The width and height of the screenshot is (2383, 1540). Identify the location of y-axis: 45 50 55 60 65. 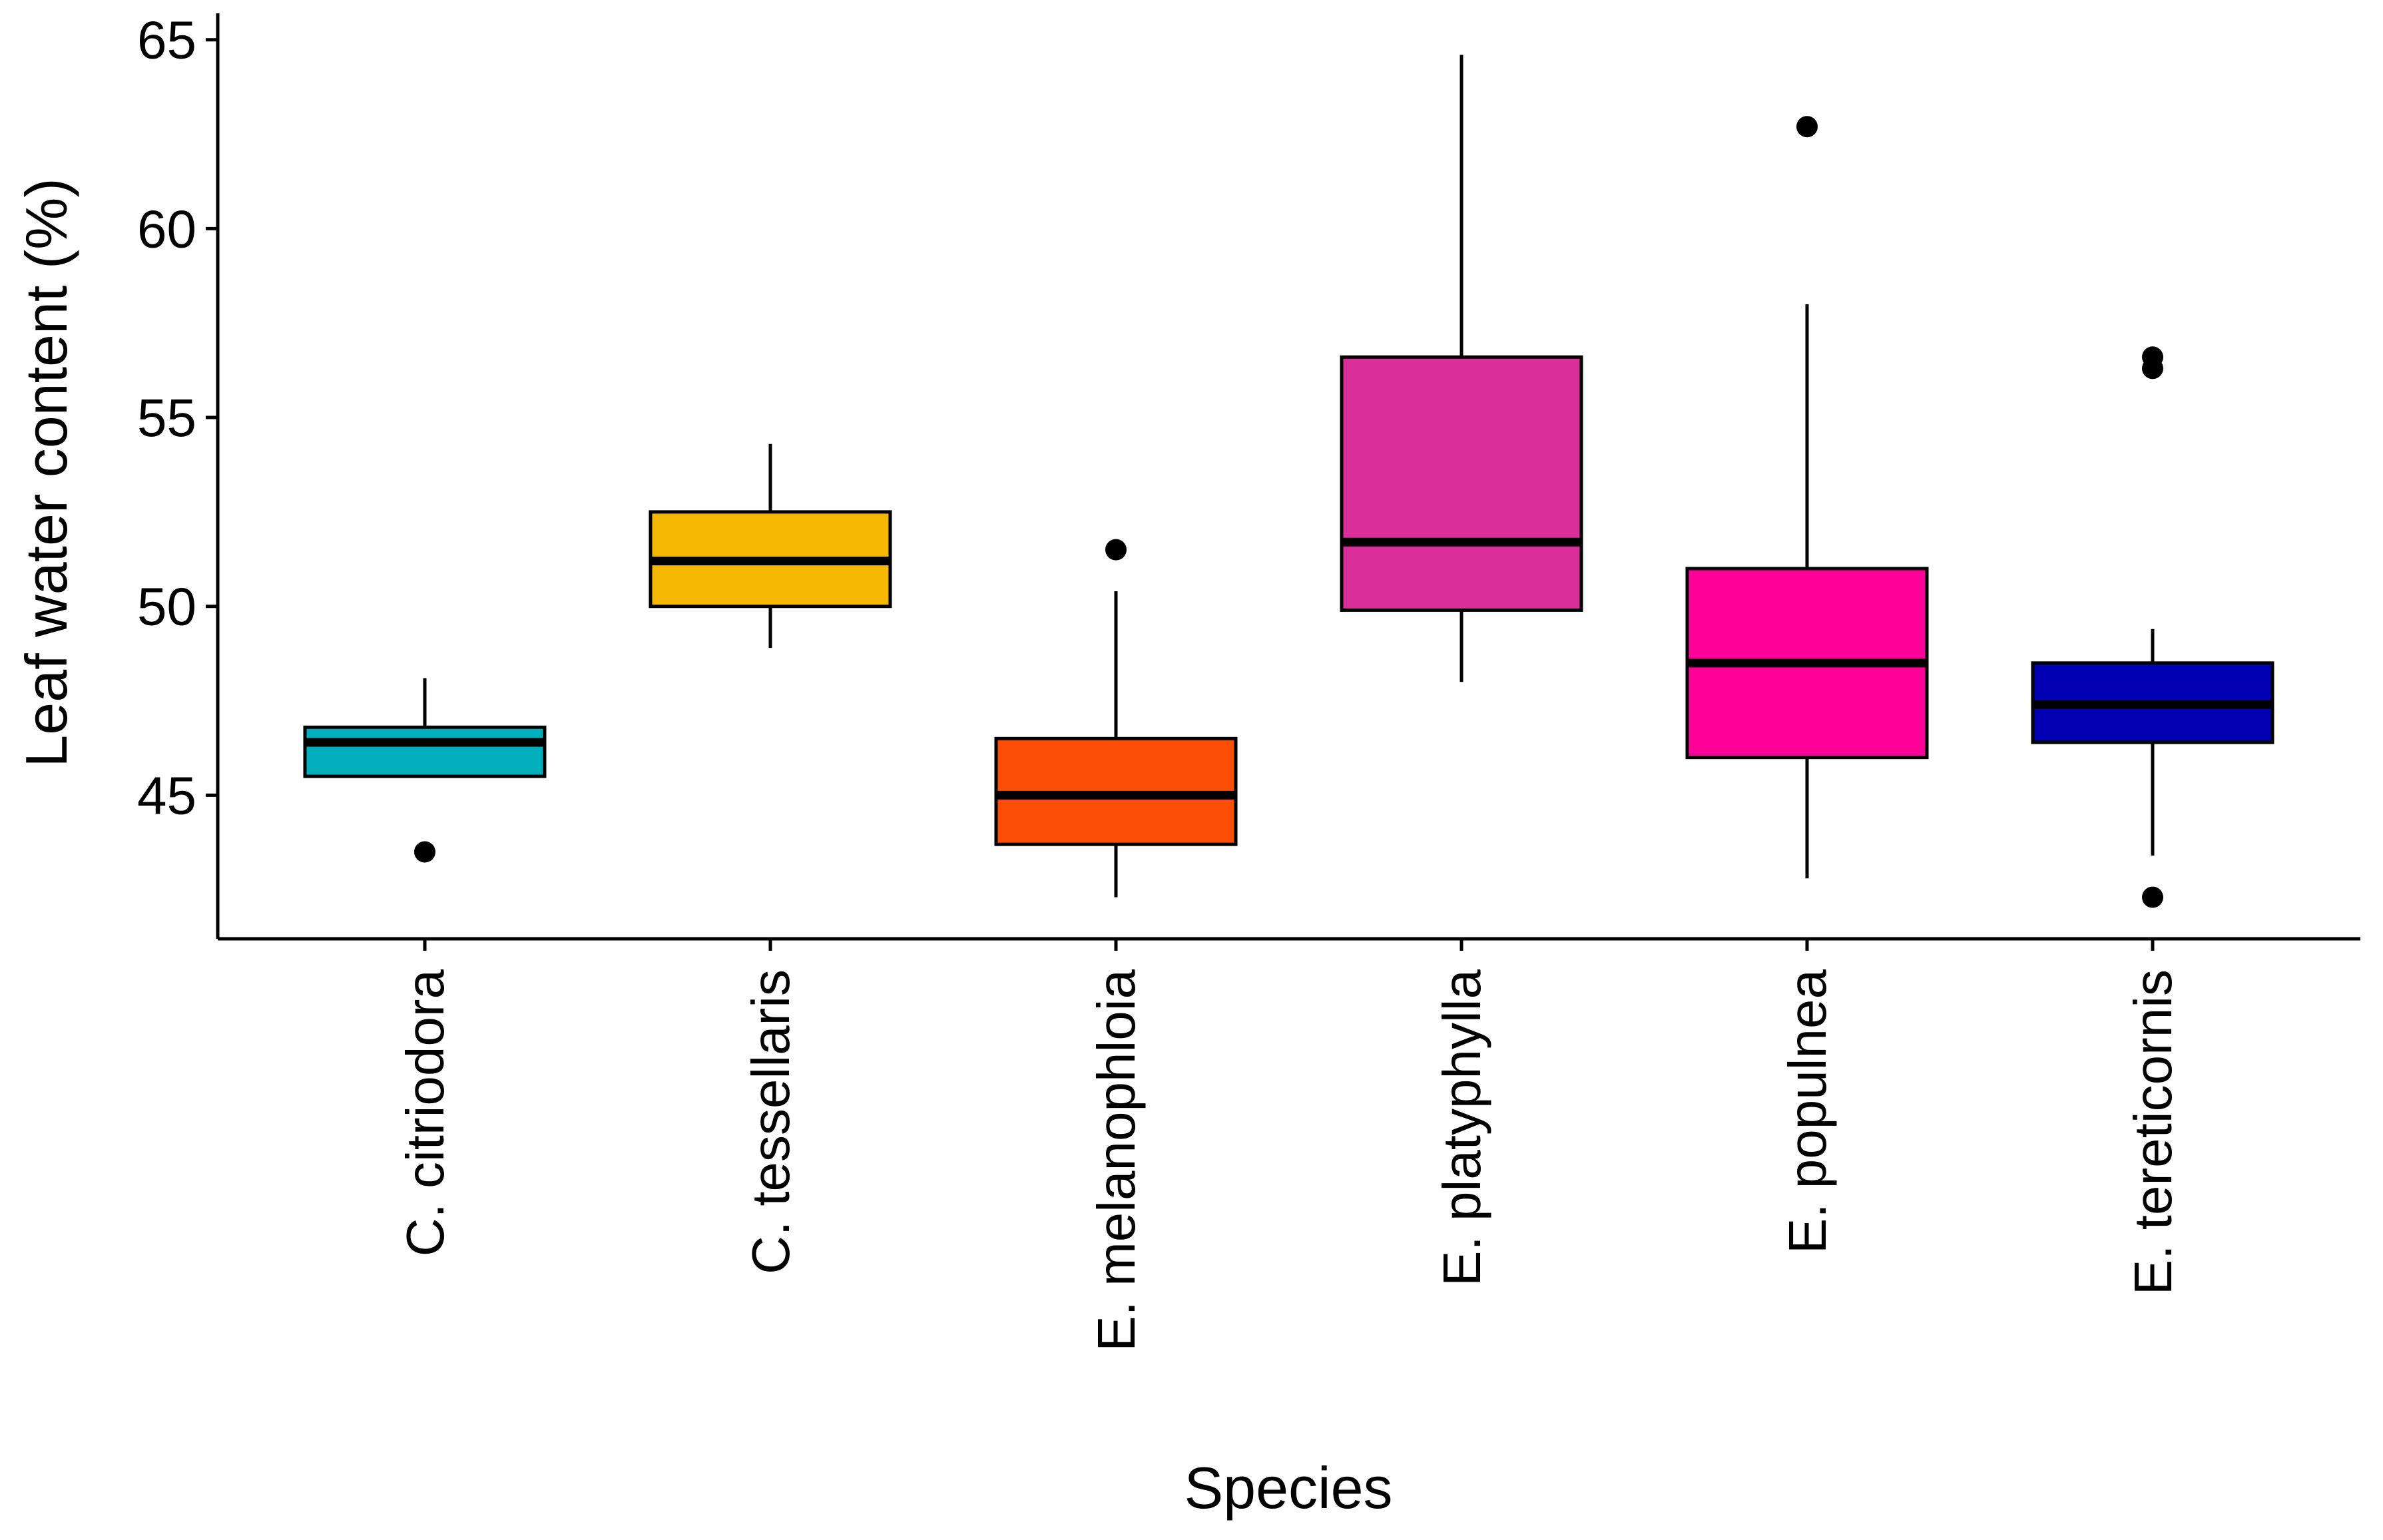
(178, 475).